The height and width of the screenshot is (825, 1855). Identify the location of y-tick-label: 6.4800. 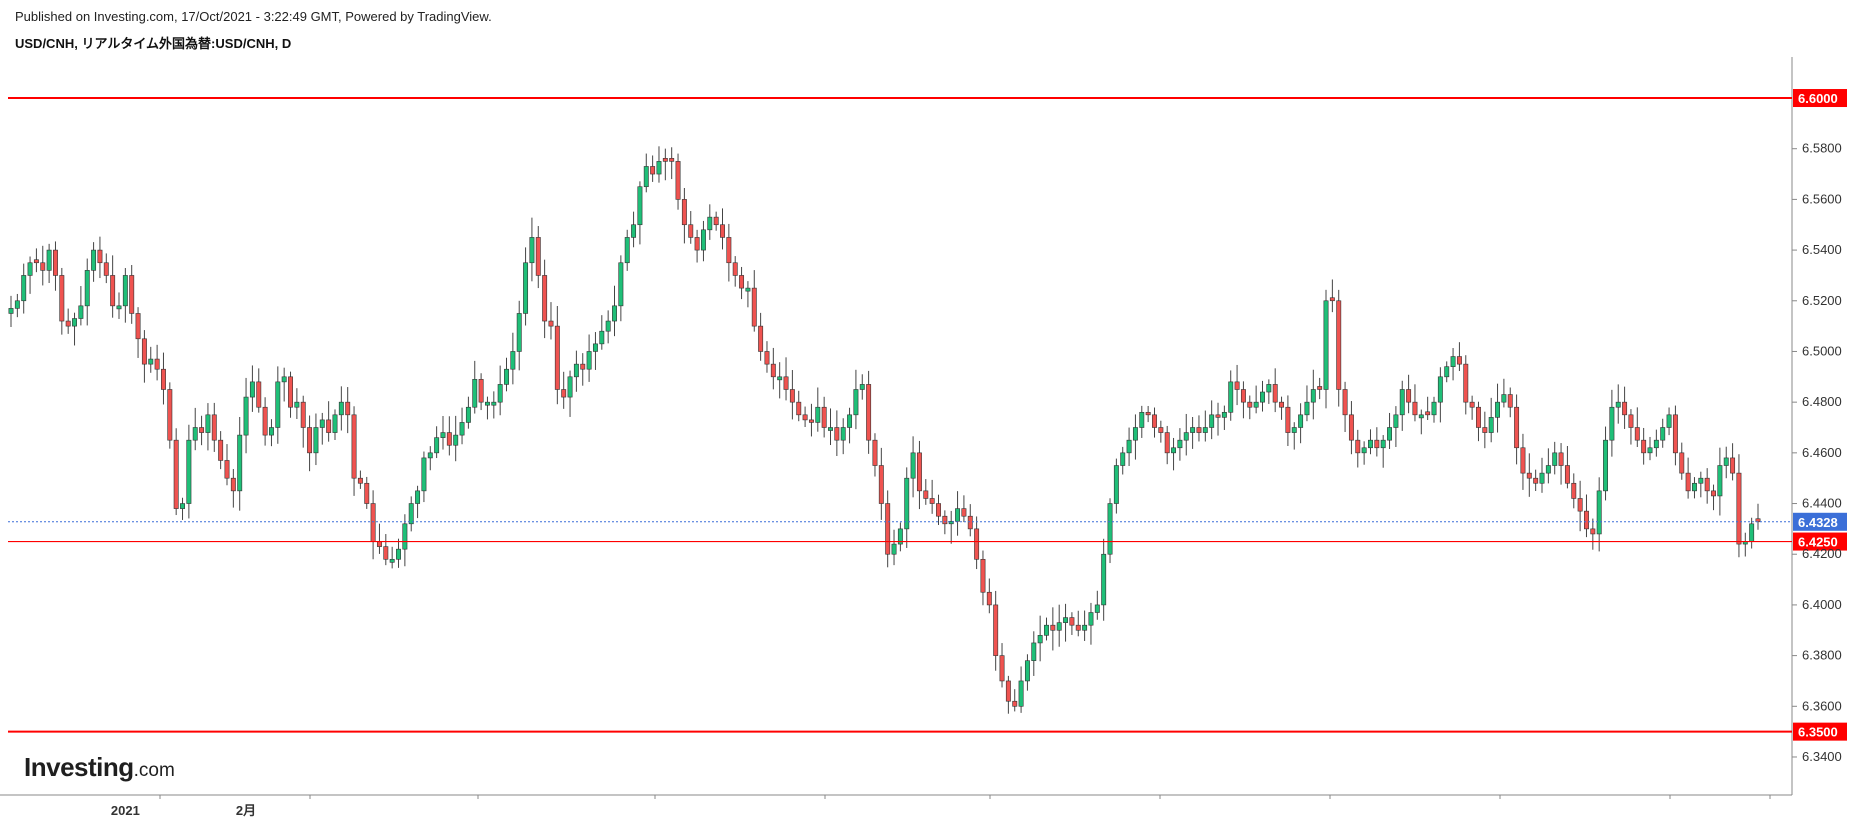
(1822, 401).